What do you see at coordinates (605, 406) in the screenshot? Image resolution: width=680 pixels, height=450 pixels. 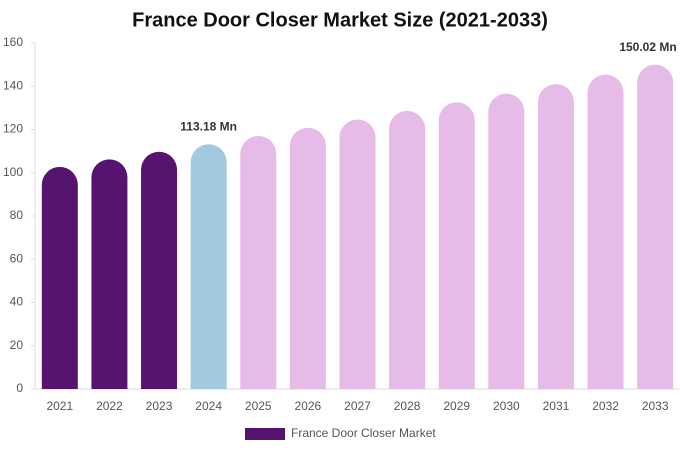 I see `x-tick-label: 2032` at bounding box center [605, 406].